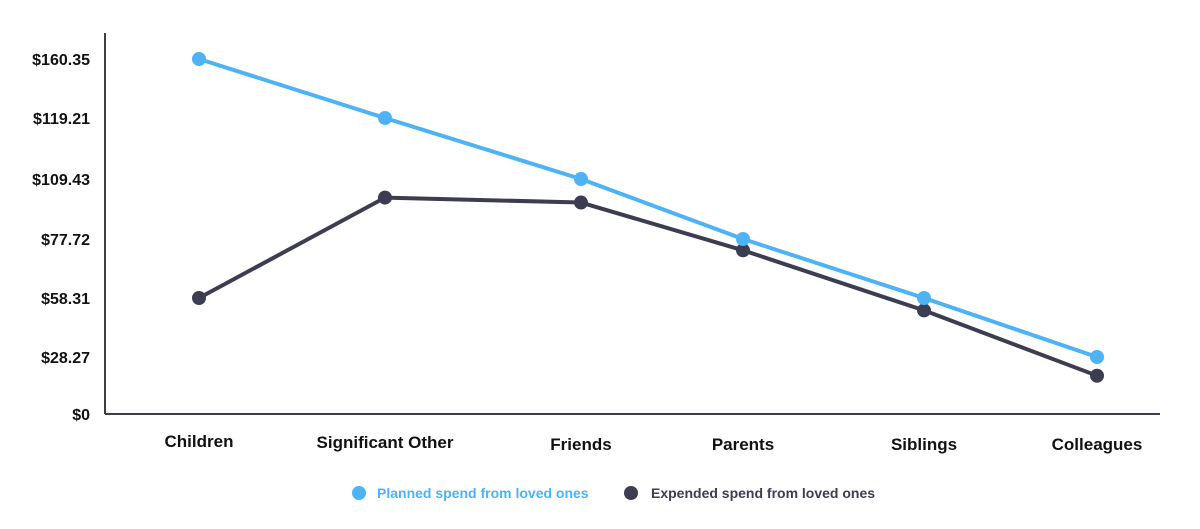  Describe the element at coordinates (81, 415) in the screenshot. I see `y-tick-label: $0` at that location.